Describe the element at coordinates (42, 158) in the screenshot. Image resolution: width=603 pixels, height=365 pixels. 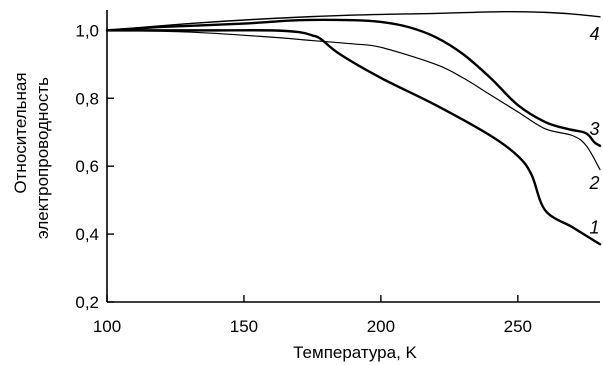
I see `y-axis-label-line2: электропроводность` at that location.